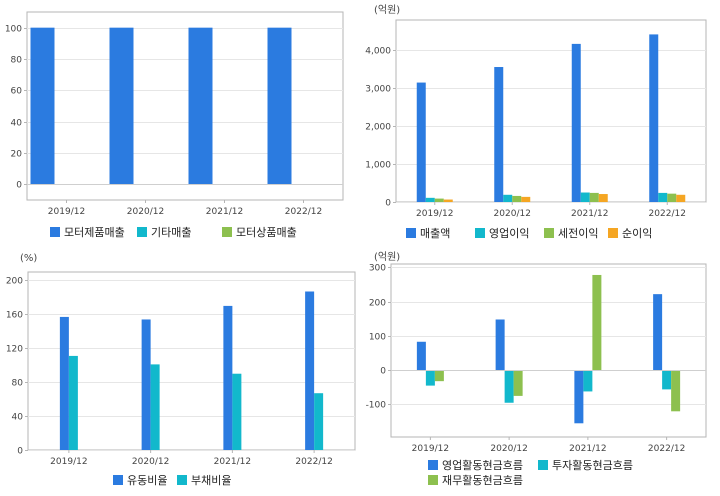  Describe the element at coordinates (658, 332) in the screenshot. I see `bar-영업활동현금흐름-2022/12` at that location.